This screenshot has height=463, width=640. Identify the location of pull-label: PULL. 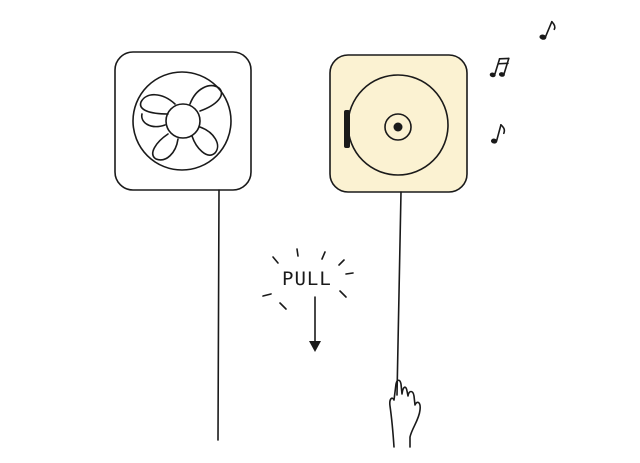
(307, 279).